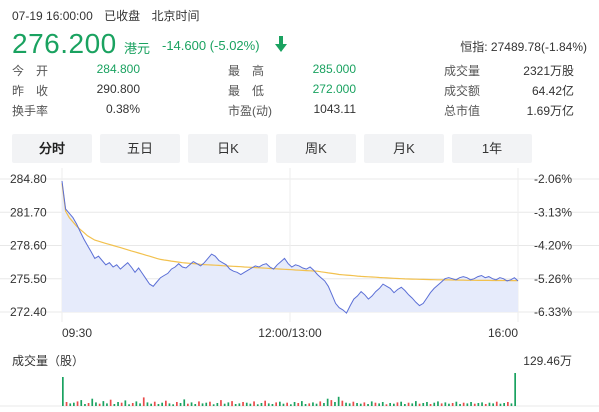 This screenshot has width=599, height=412. Describe the element at coordinates (334, 89) in the screenshot. I see `stat-low-value: 272.000` at that location.